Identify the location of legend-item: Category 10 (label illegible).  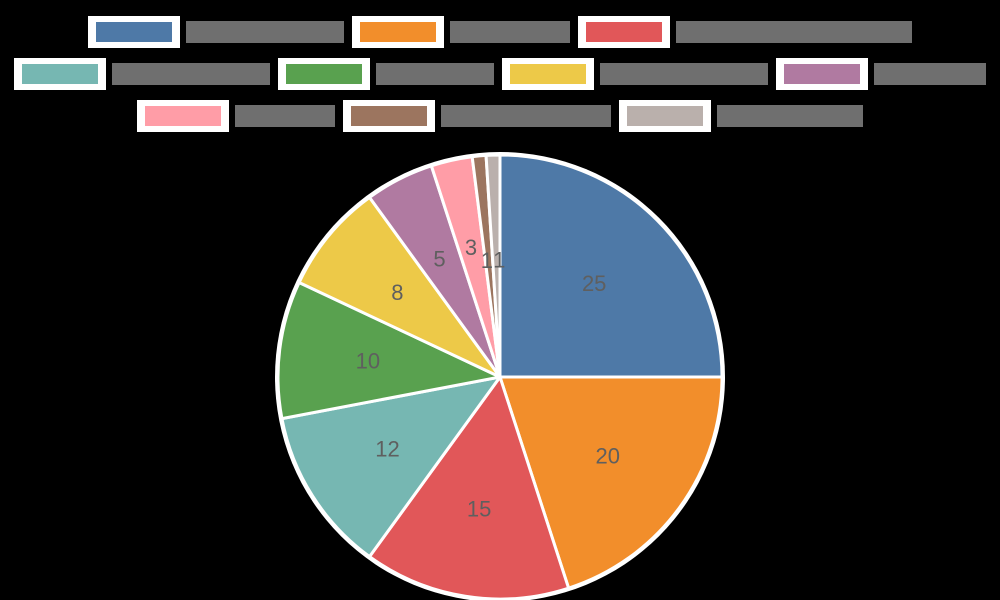
(741, 116).